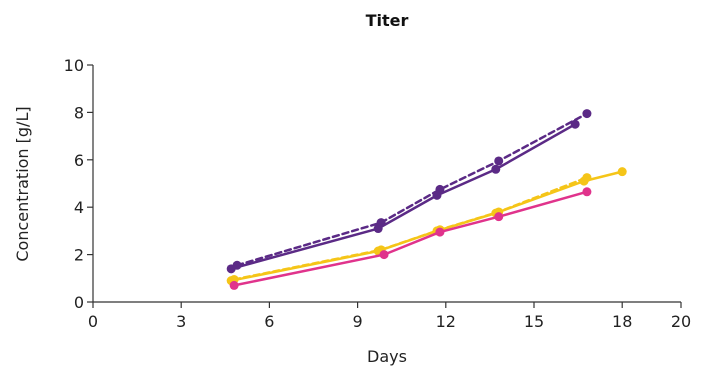 The height and width of the screenshot is (370, 706). I want to click on y-tick-label: 6, so click(79, 160).